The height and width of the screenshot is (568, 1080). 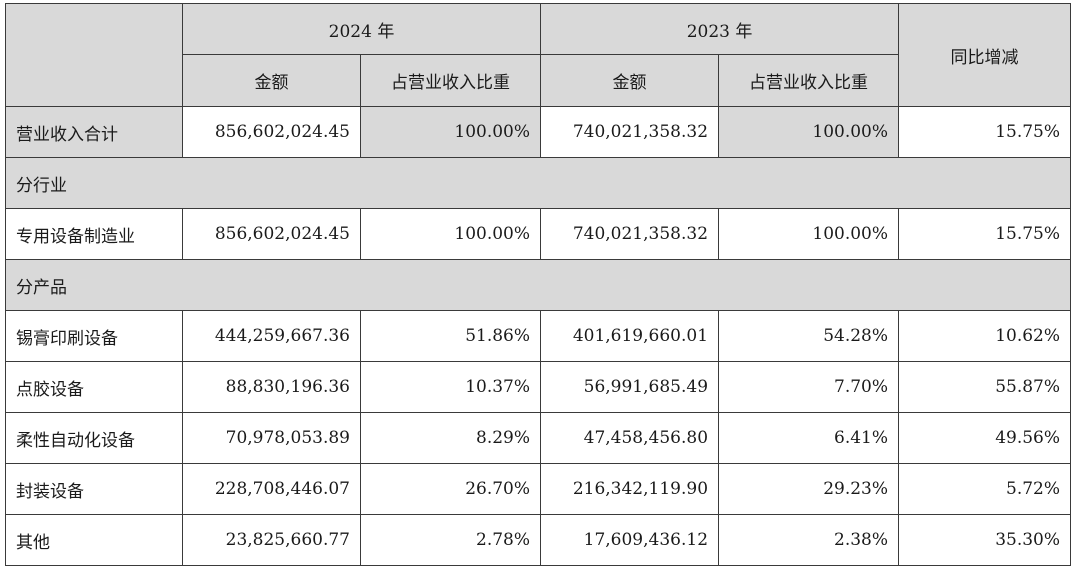 I want to click on share-2024-cell: 8.29%, so click(x=450, y=438).